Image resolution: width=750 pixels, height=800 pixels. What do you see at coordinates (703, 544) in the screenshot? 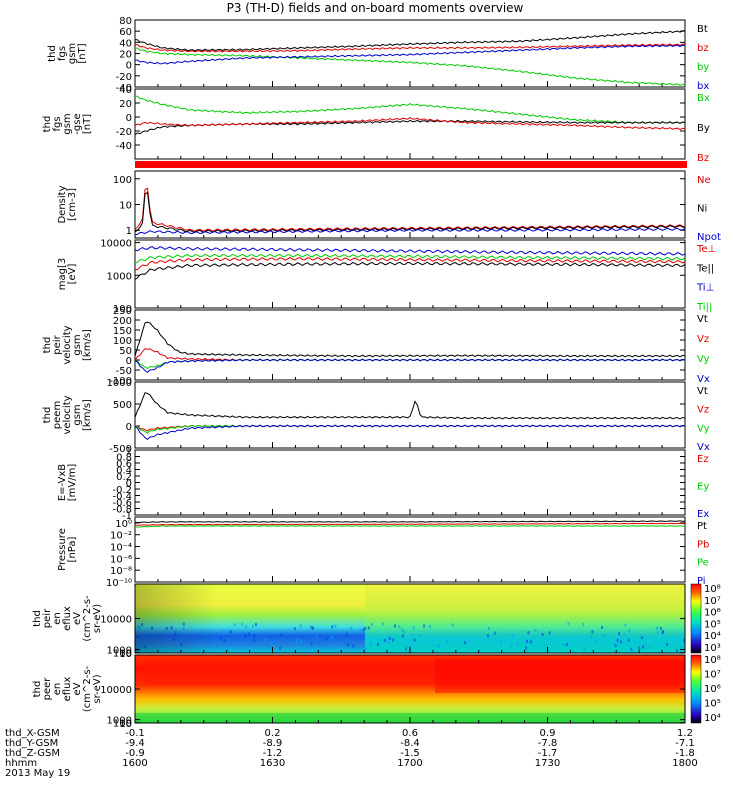
I see `legend-entry: Pb` at bounding box center [703, 544].